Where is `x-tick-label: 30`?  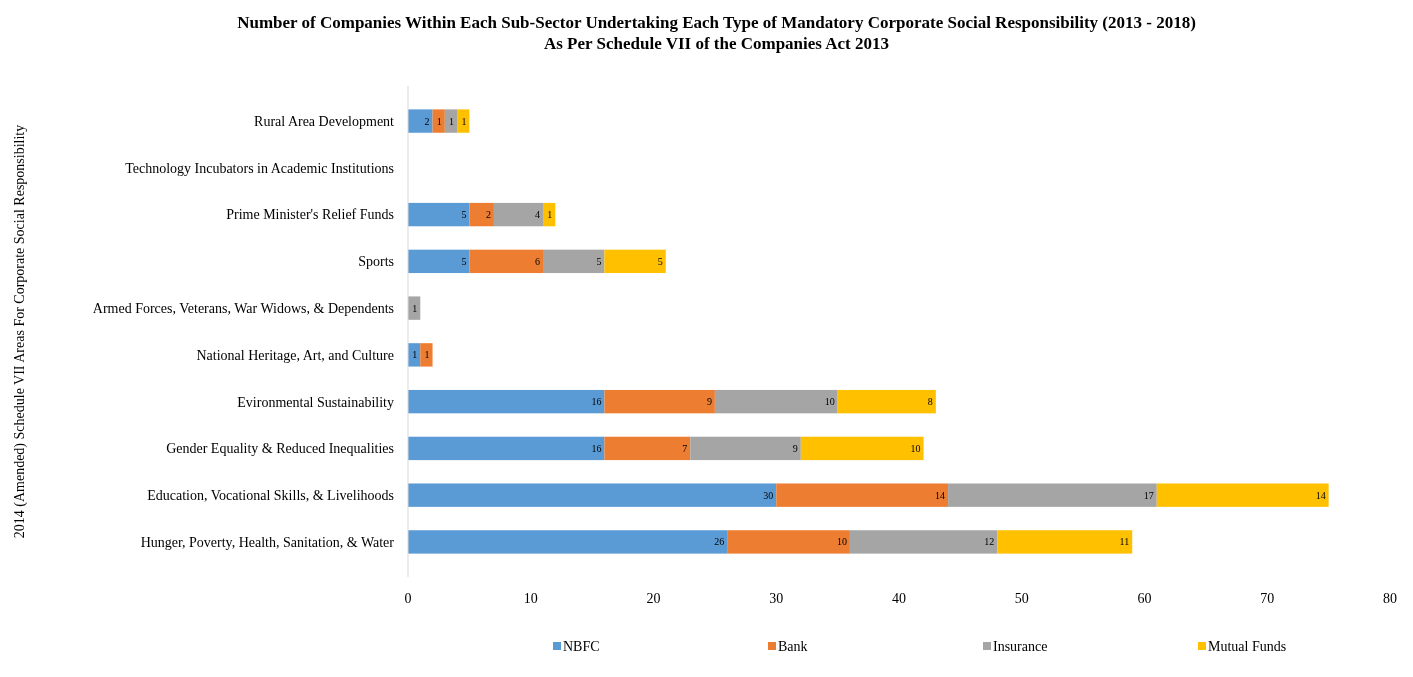 x-tick-label: 30 is located at coordinates (776, 598).